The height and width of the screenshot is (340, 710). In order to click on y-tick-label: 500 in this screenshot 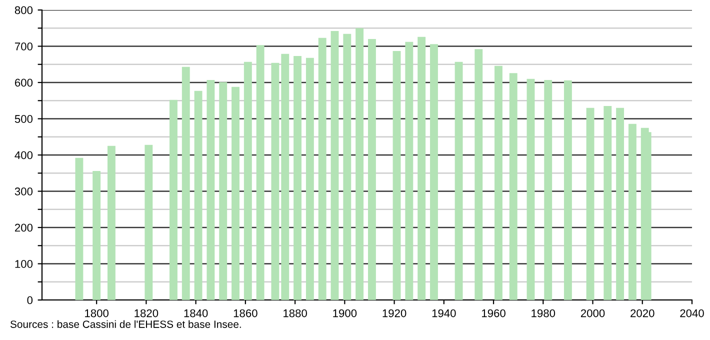, I will do `click(23, 119)`.